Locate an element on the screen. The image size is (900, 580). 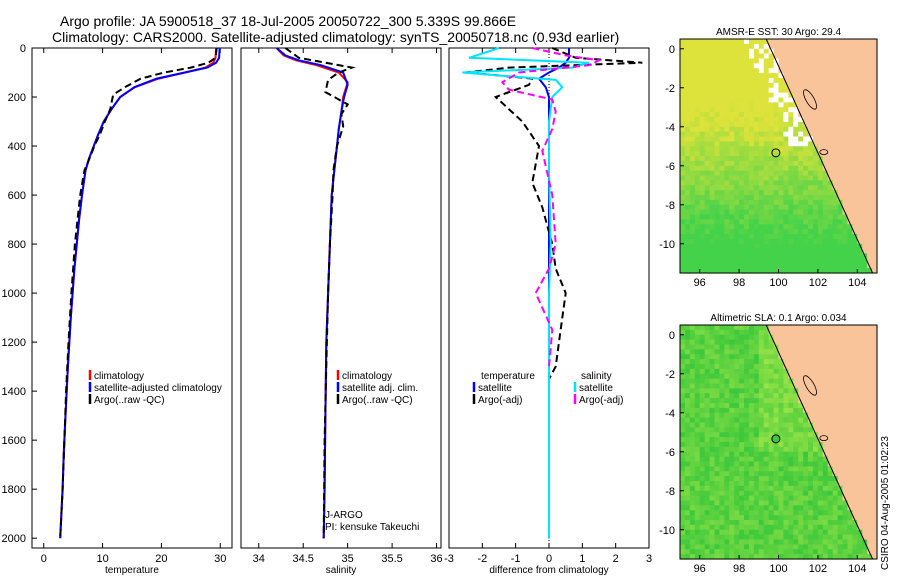
x-tick-label: 104 is located at coordinates (857, 283).